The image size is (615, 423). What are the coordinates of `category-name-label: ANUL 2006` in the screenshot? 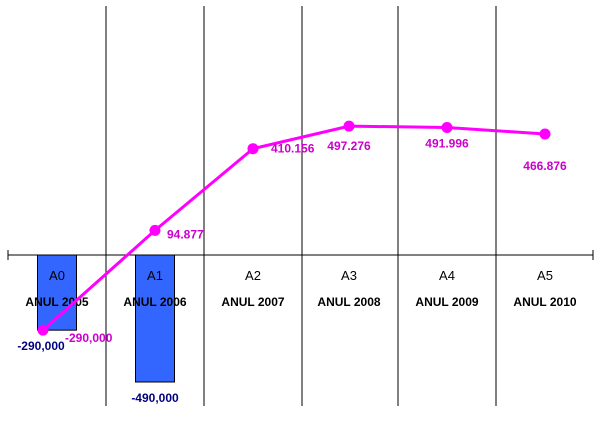 It's located at (154, 302).